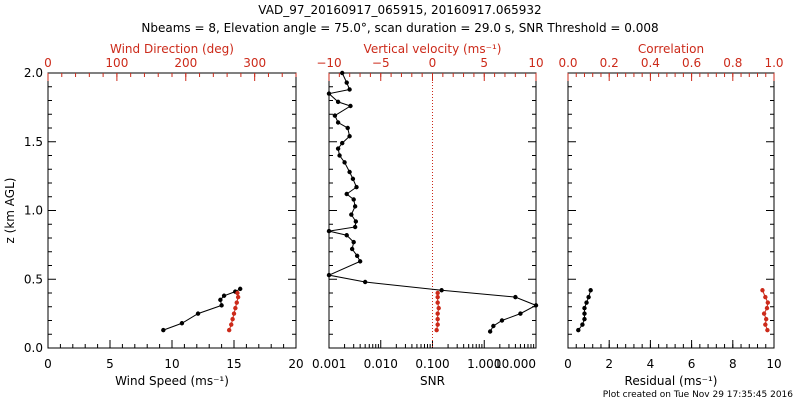  I want to click on residual-top-tick-label: 0.0, so click(567, 63).